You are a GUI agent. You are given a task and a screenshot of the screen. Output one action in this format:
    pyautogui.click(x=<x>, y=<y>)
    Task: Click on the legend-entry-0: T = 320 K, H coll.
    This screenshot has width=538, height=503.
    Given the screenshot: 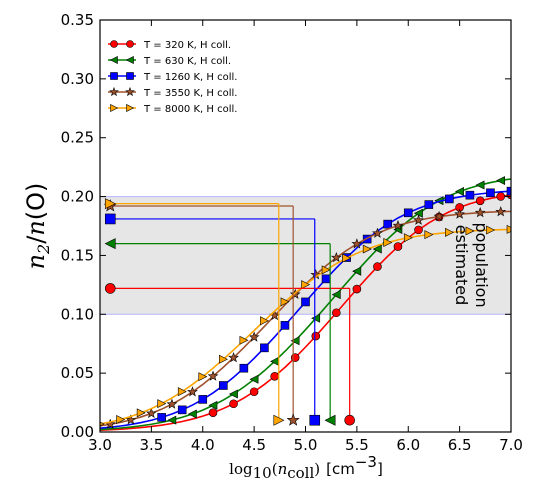 What is the action you would take?
    pyautogui.click(x=169, y=45)
    